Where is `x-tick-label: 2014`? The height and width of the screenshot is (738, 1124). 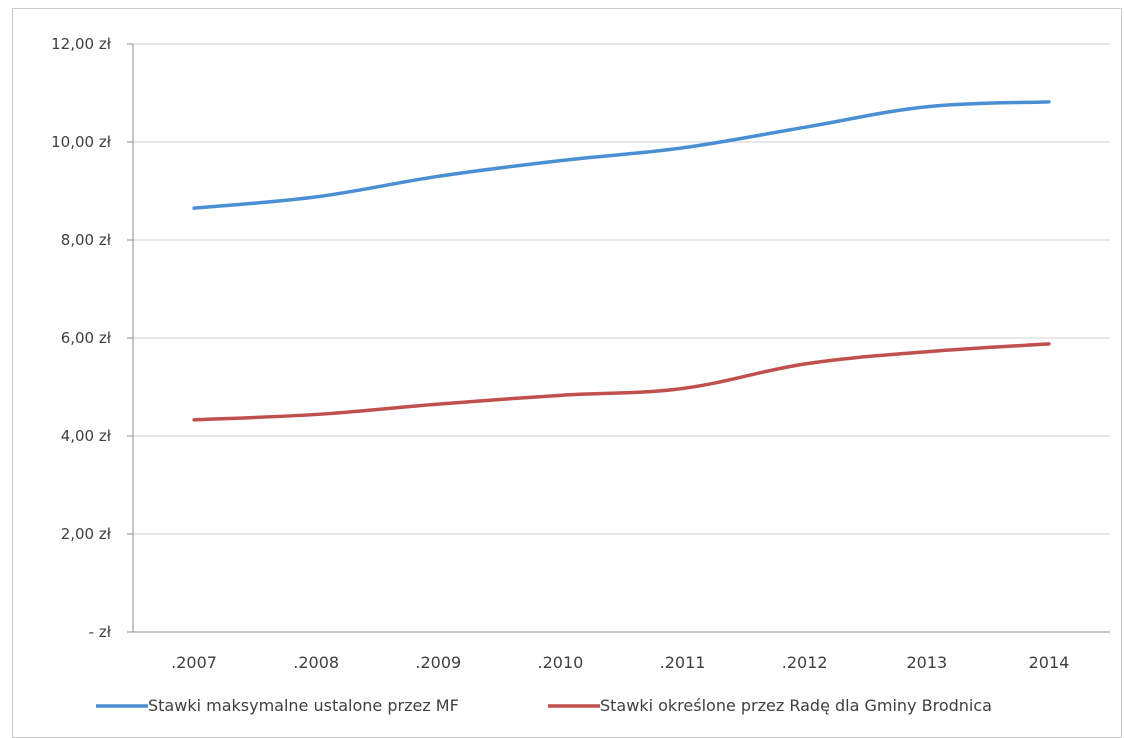
x-tick-label: 2014 is located at coordinates (1049, 662).